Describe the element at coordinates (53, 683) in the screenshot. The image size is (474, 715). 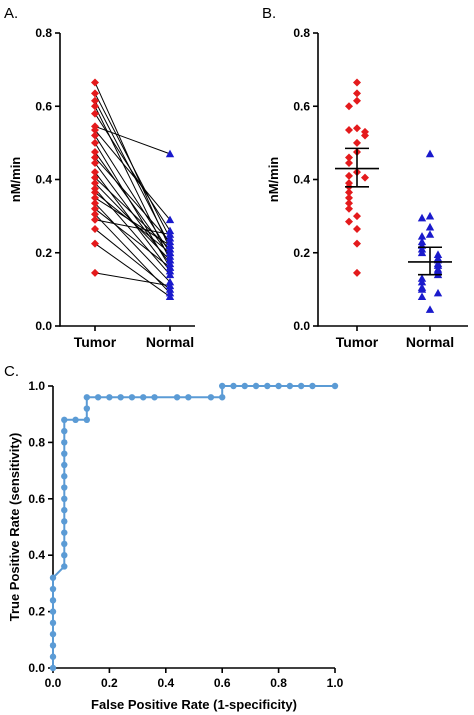
I see `x-tick-label: 0.0` at that location.